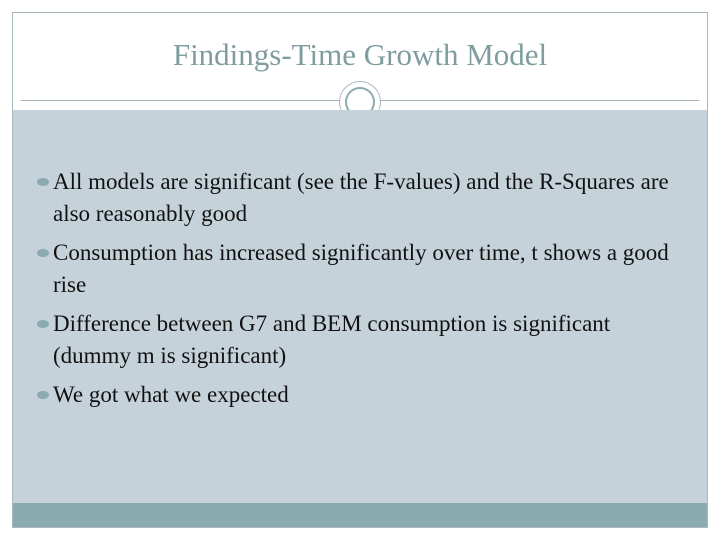  I want to click on slide-title: Findings-Time Growth Model, so click(360, 54).